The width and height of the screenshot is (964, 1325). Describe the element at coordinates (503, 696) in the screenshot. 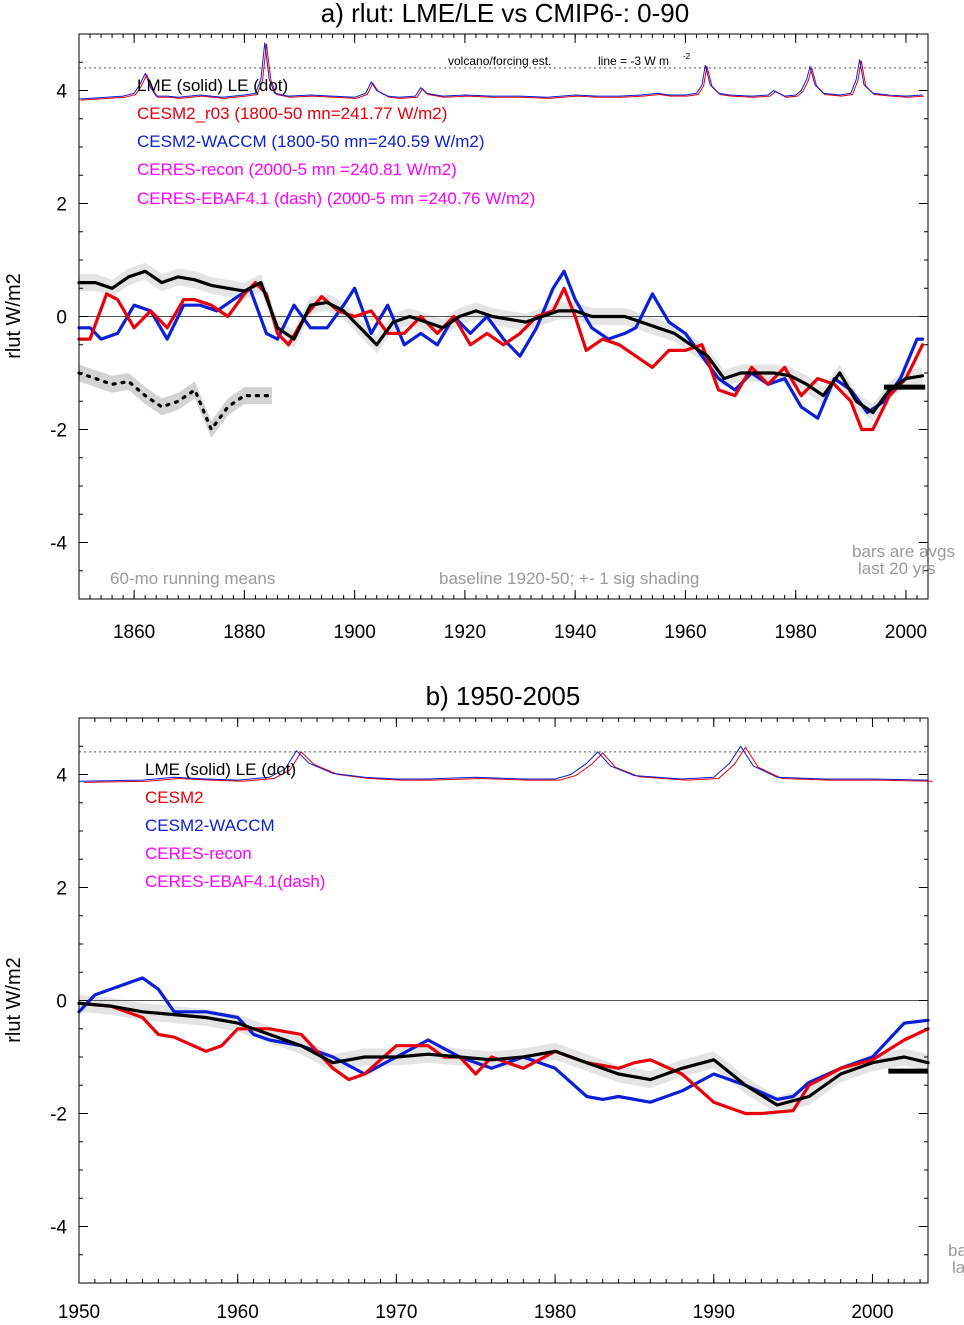

I see `panel-b-title: b) 1950-2005` at that location.